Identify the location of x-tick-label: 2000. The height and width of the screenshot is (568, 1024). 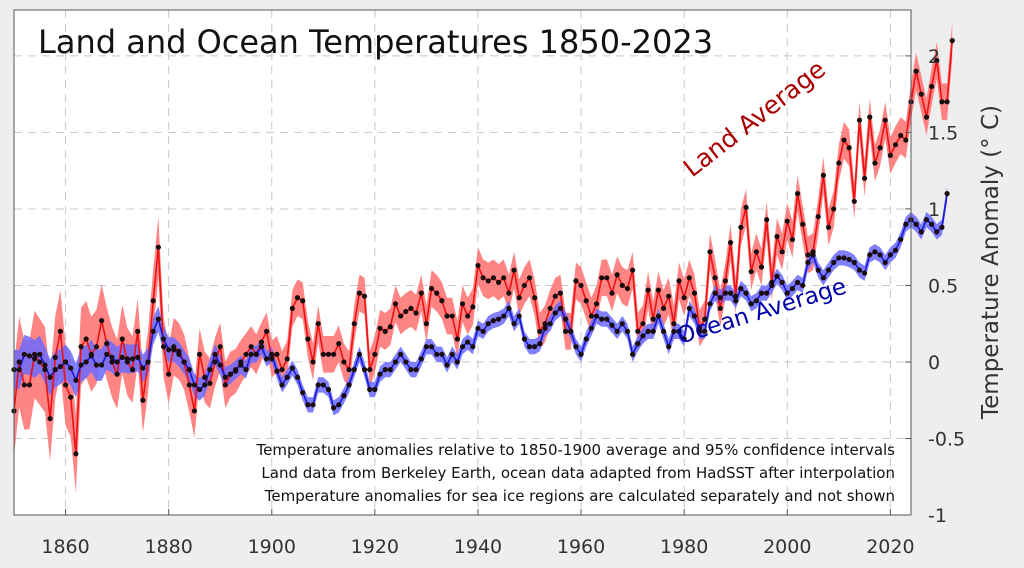
(787, 547).